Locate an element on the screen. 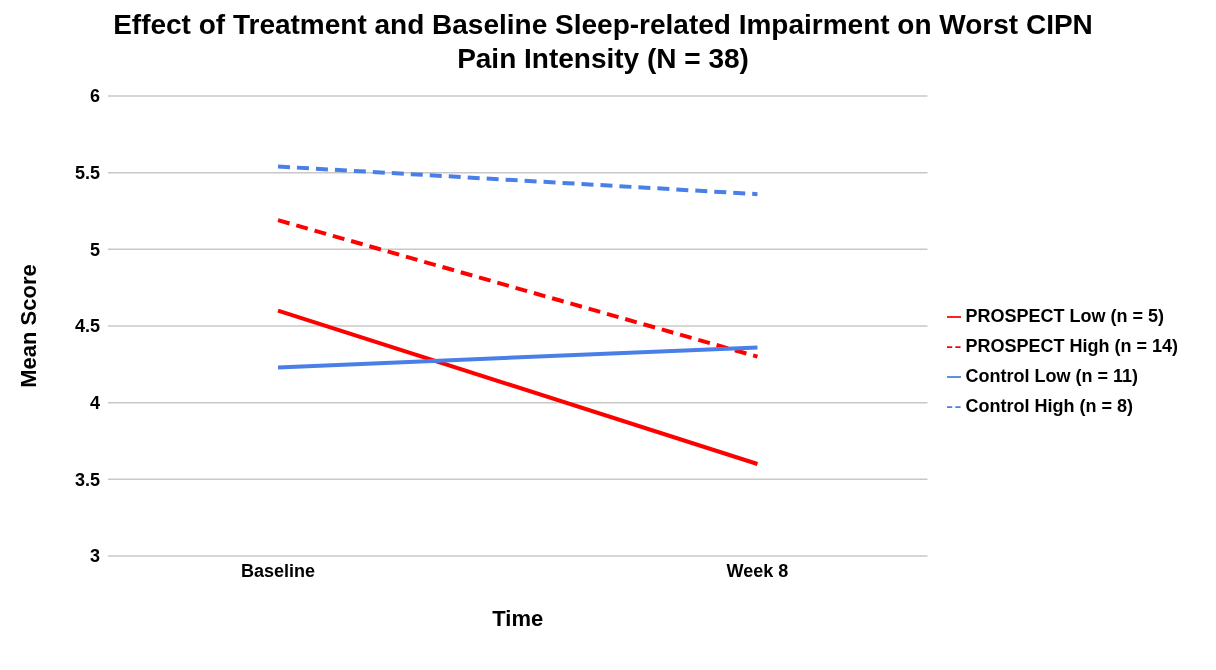  x-tick-label: Baseline is located at coordinates (278, 570).